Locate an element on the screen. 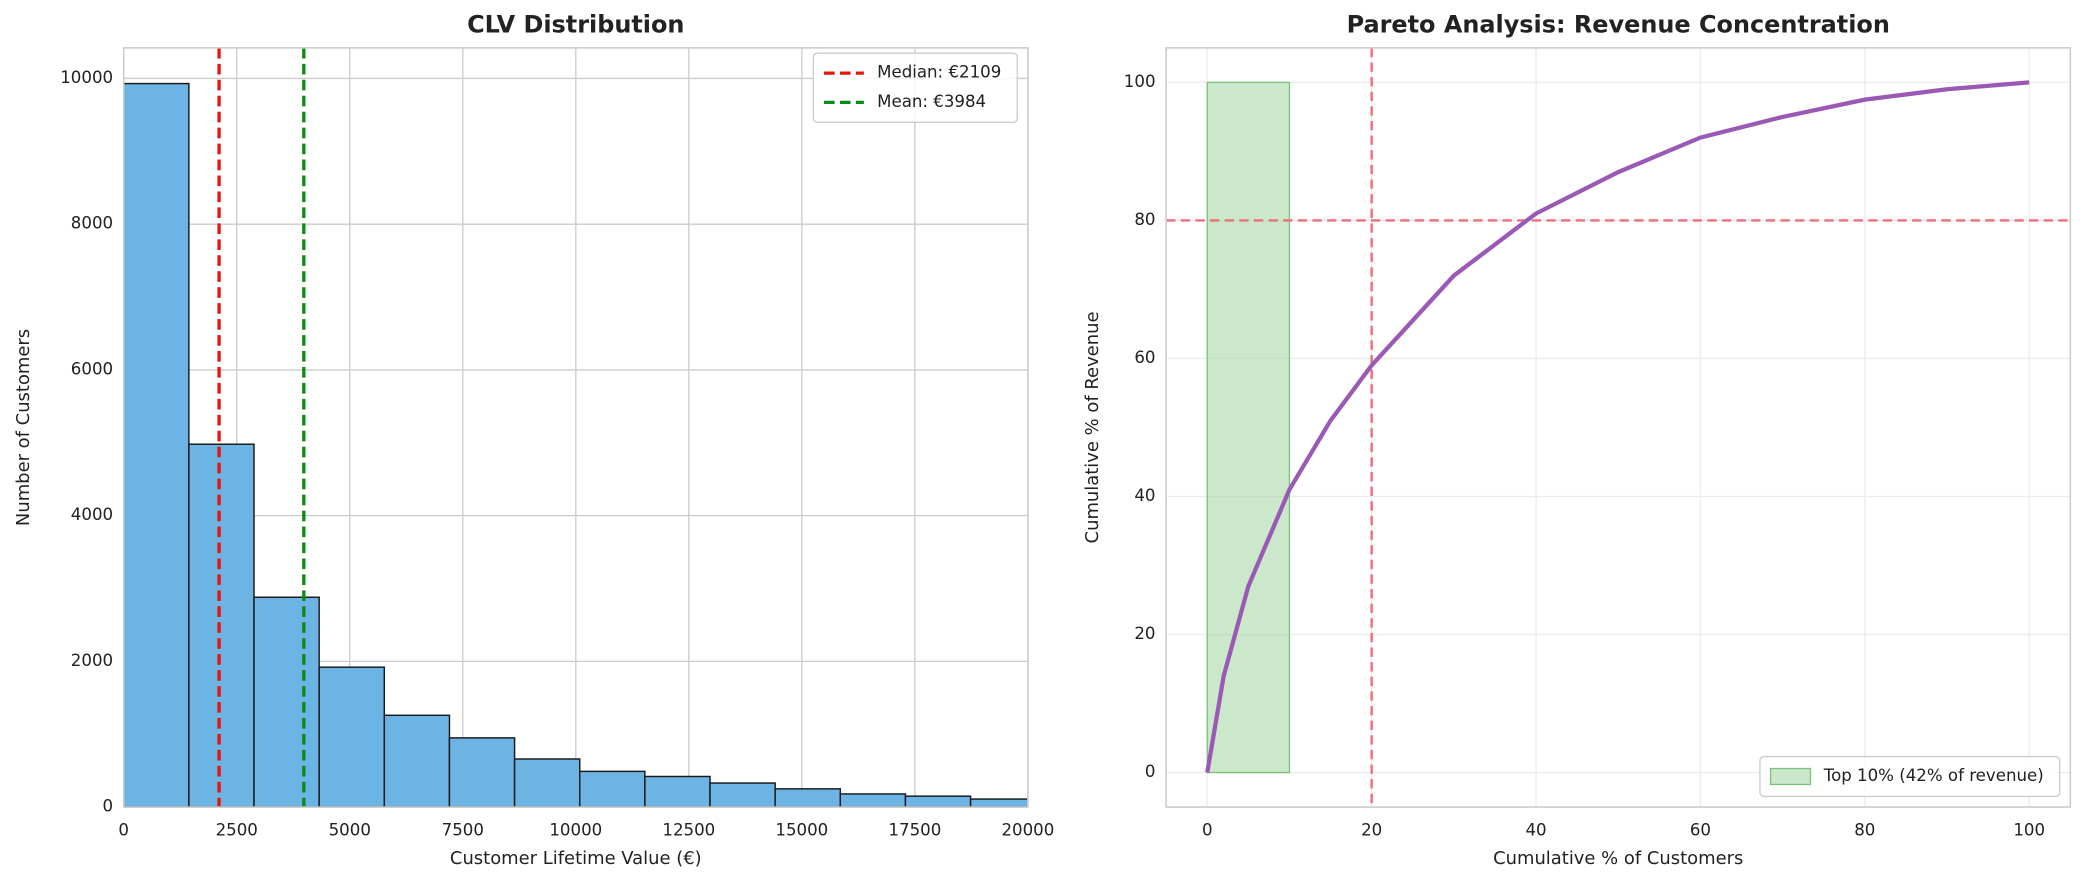 This screenshot has height=885, width=2085. y-tick-label: 60 is located at coordinates (1144, 357).